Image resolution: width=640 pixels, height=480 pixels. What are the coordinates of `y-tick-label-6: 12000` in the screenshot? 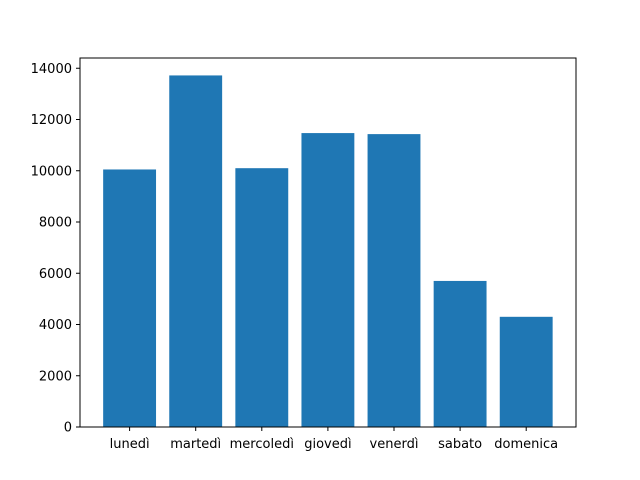 It's located at (51, 120).